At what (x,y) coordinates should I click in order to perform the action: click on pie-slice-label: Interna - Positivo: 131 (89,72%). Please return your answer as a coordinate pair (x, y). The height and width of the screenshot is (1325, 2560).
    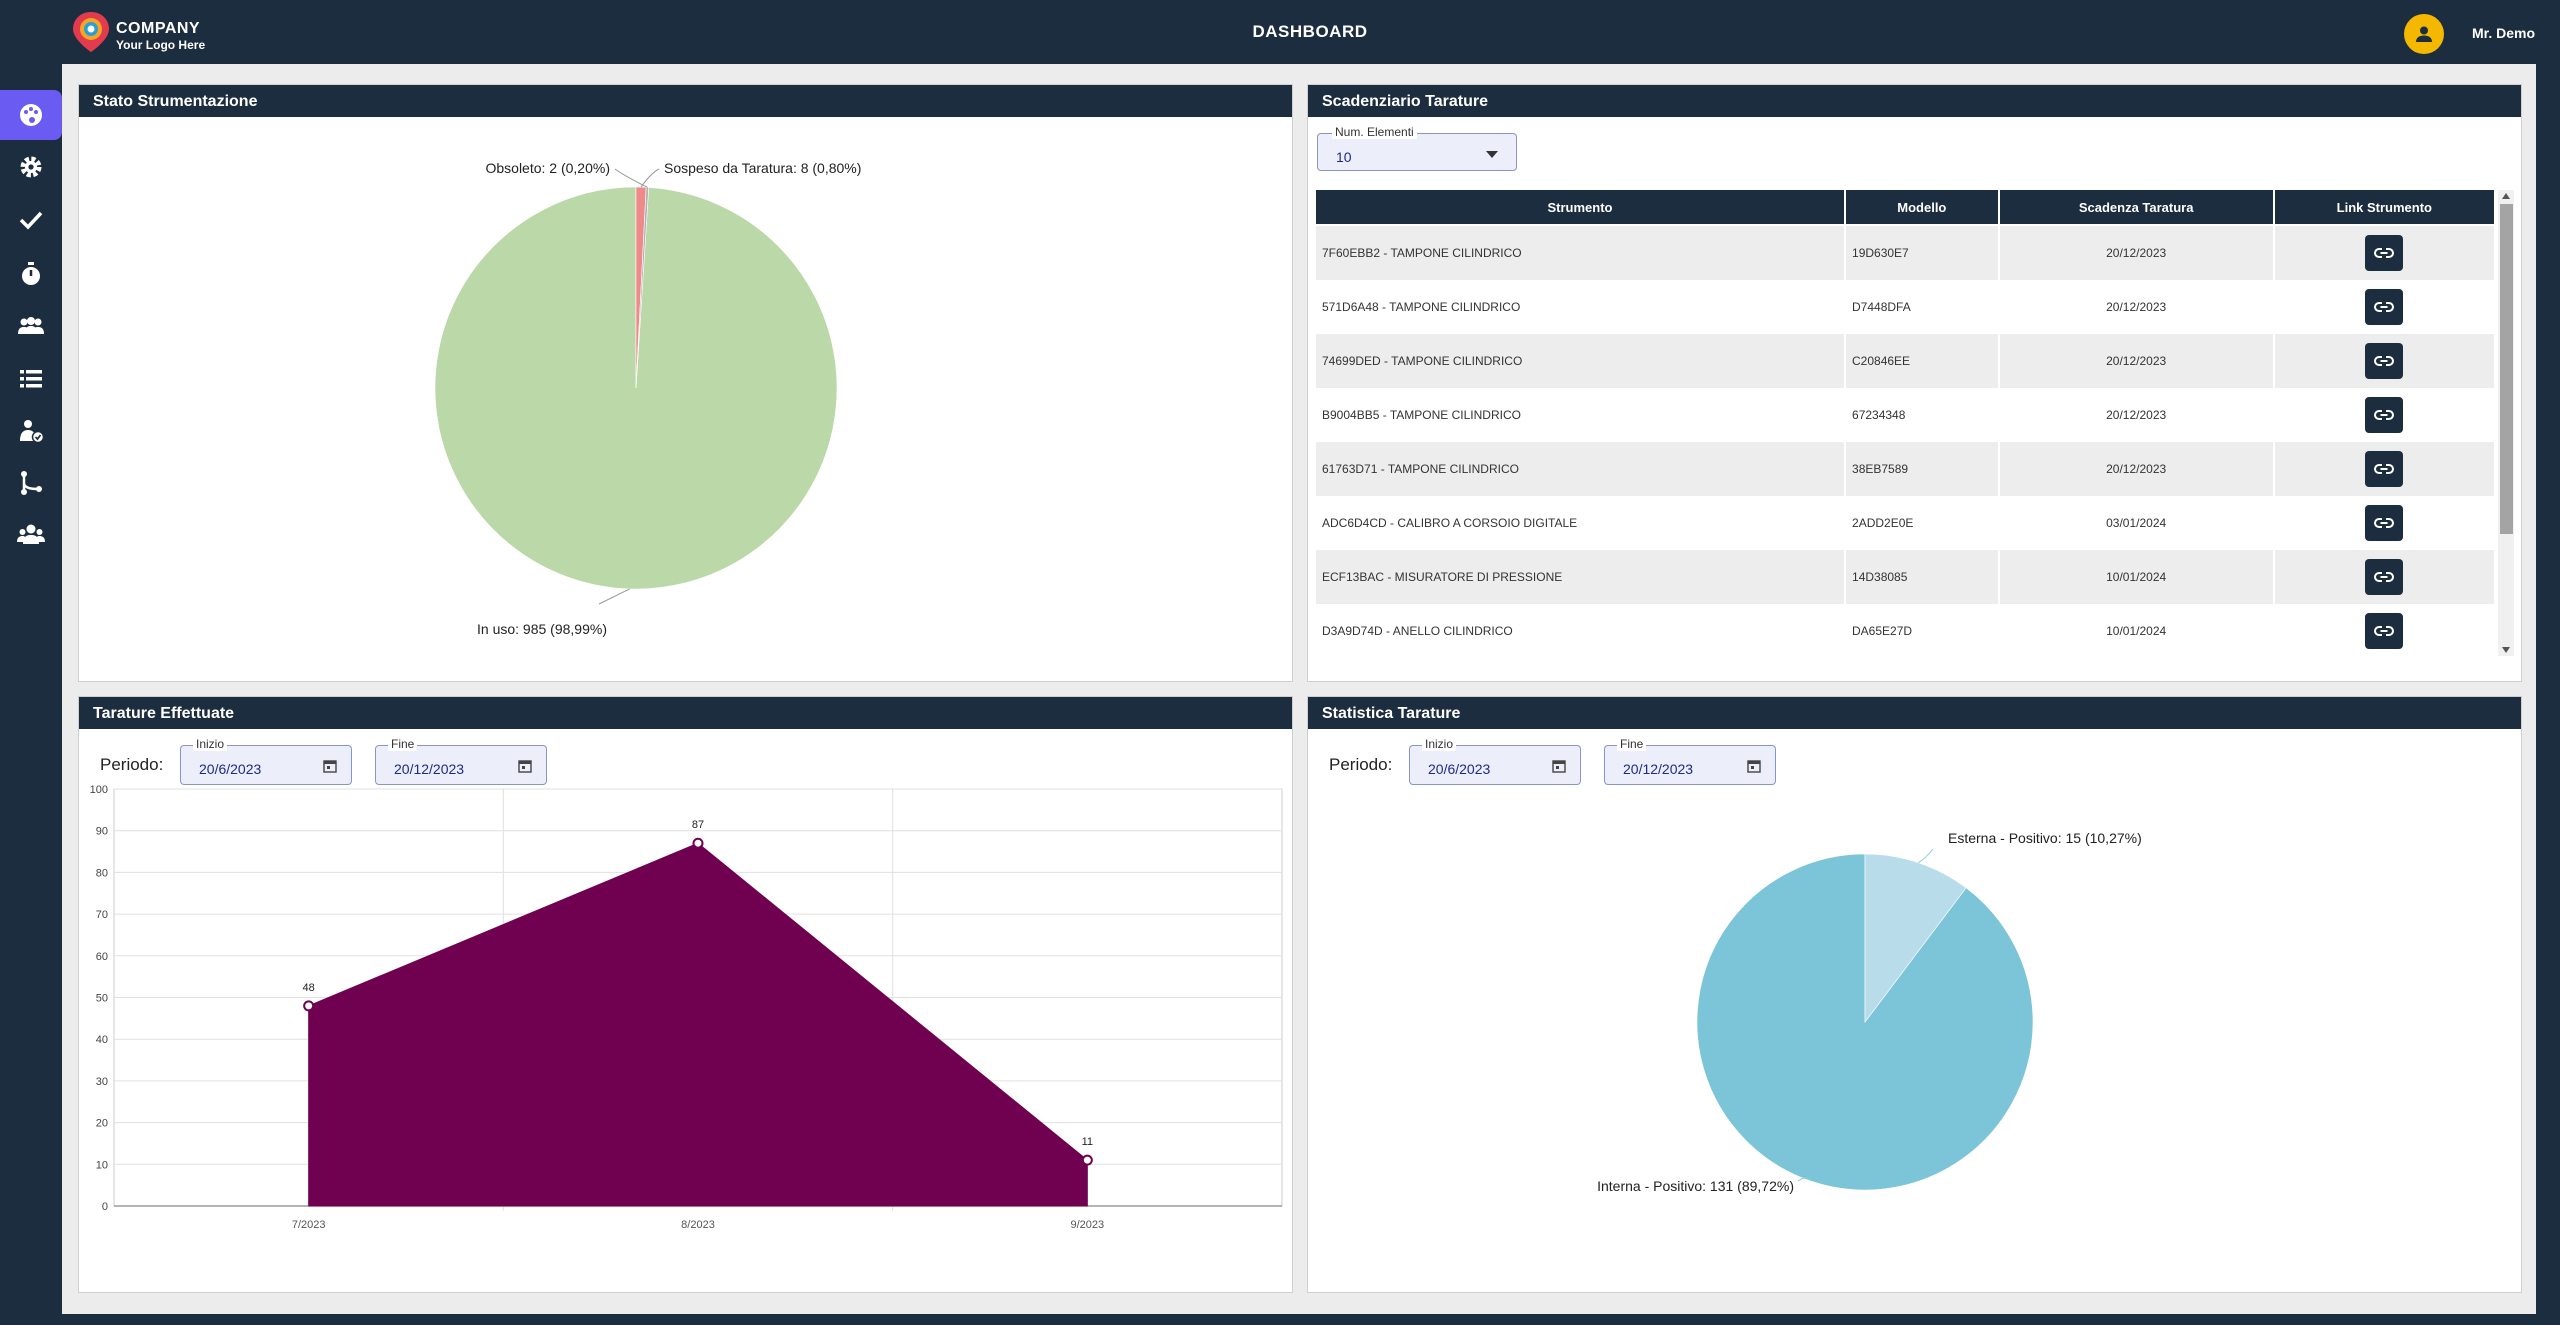
    Looking at the image, I should click on (1695, 1186).